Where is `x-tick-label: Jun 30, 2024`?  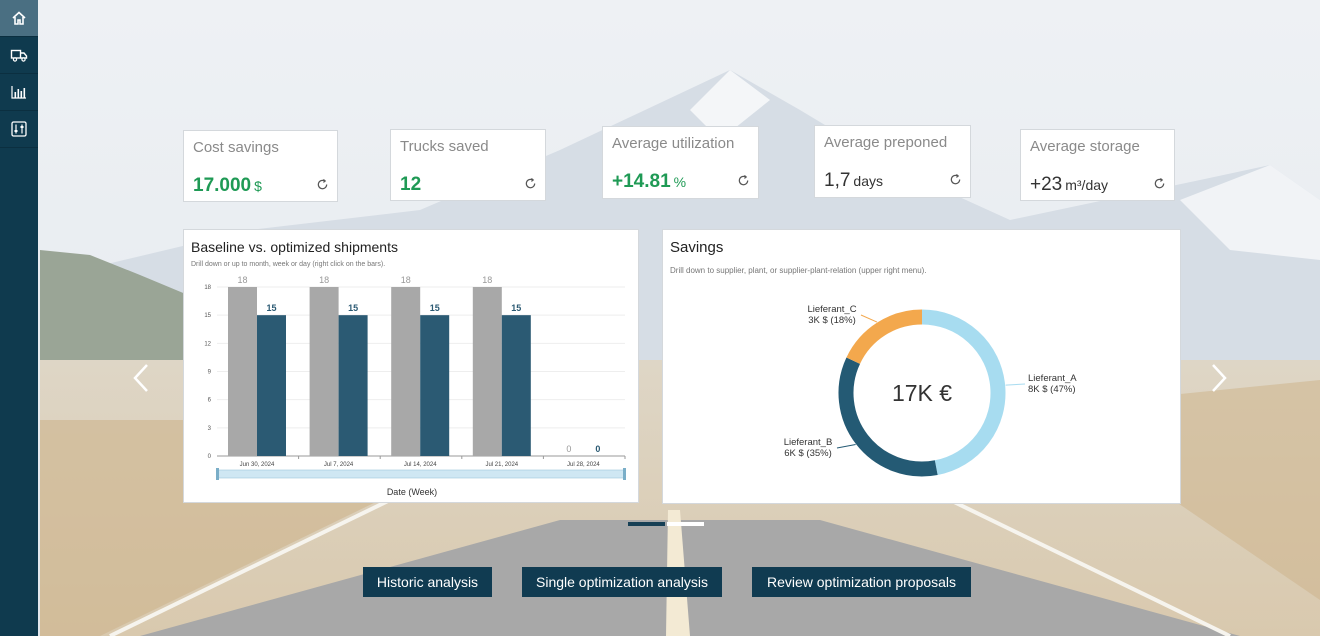
x-tick-label: Jun 30, 2024 is located at coordinates (257, 465).